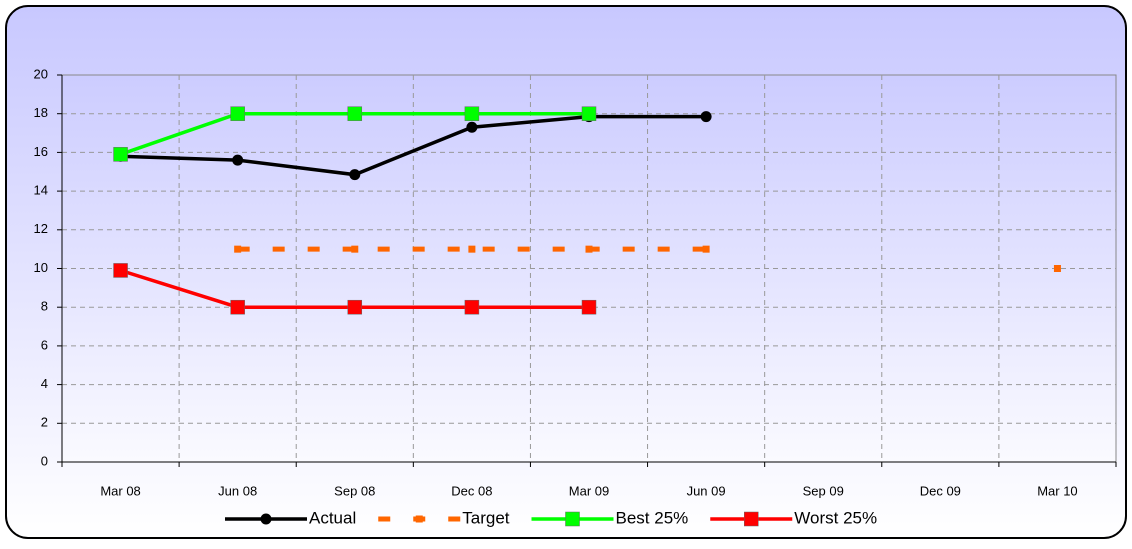 This screenshot has height=549, width=1132. What do you see at coordinates (41, 228) in the screenshot?
I see `y-tick-label: 12` at bounding box center [41, 228].